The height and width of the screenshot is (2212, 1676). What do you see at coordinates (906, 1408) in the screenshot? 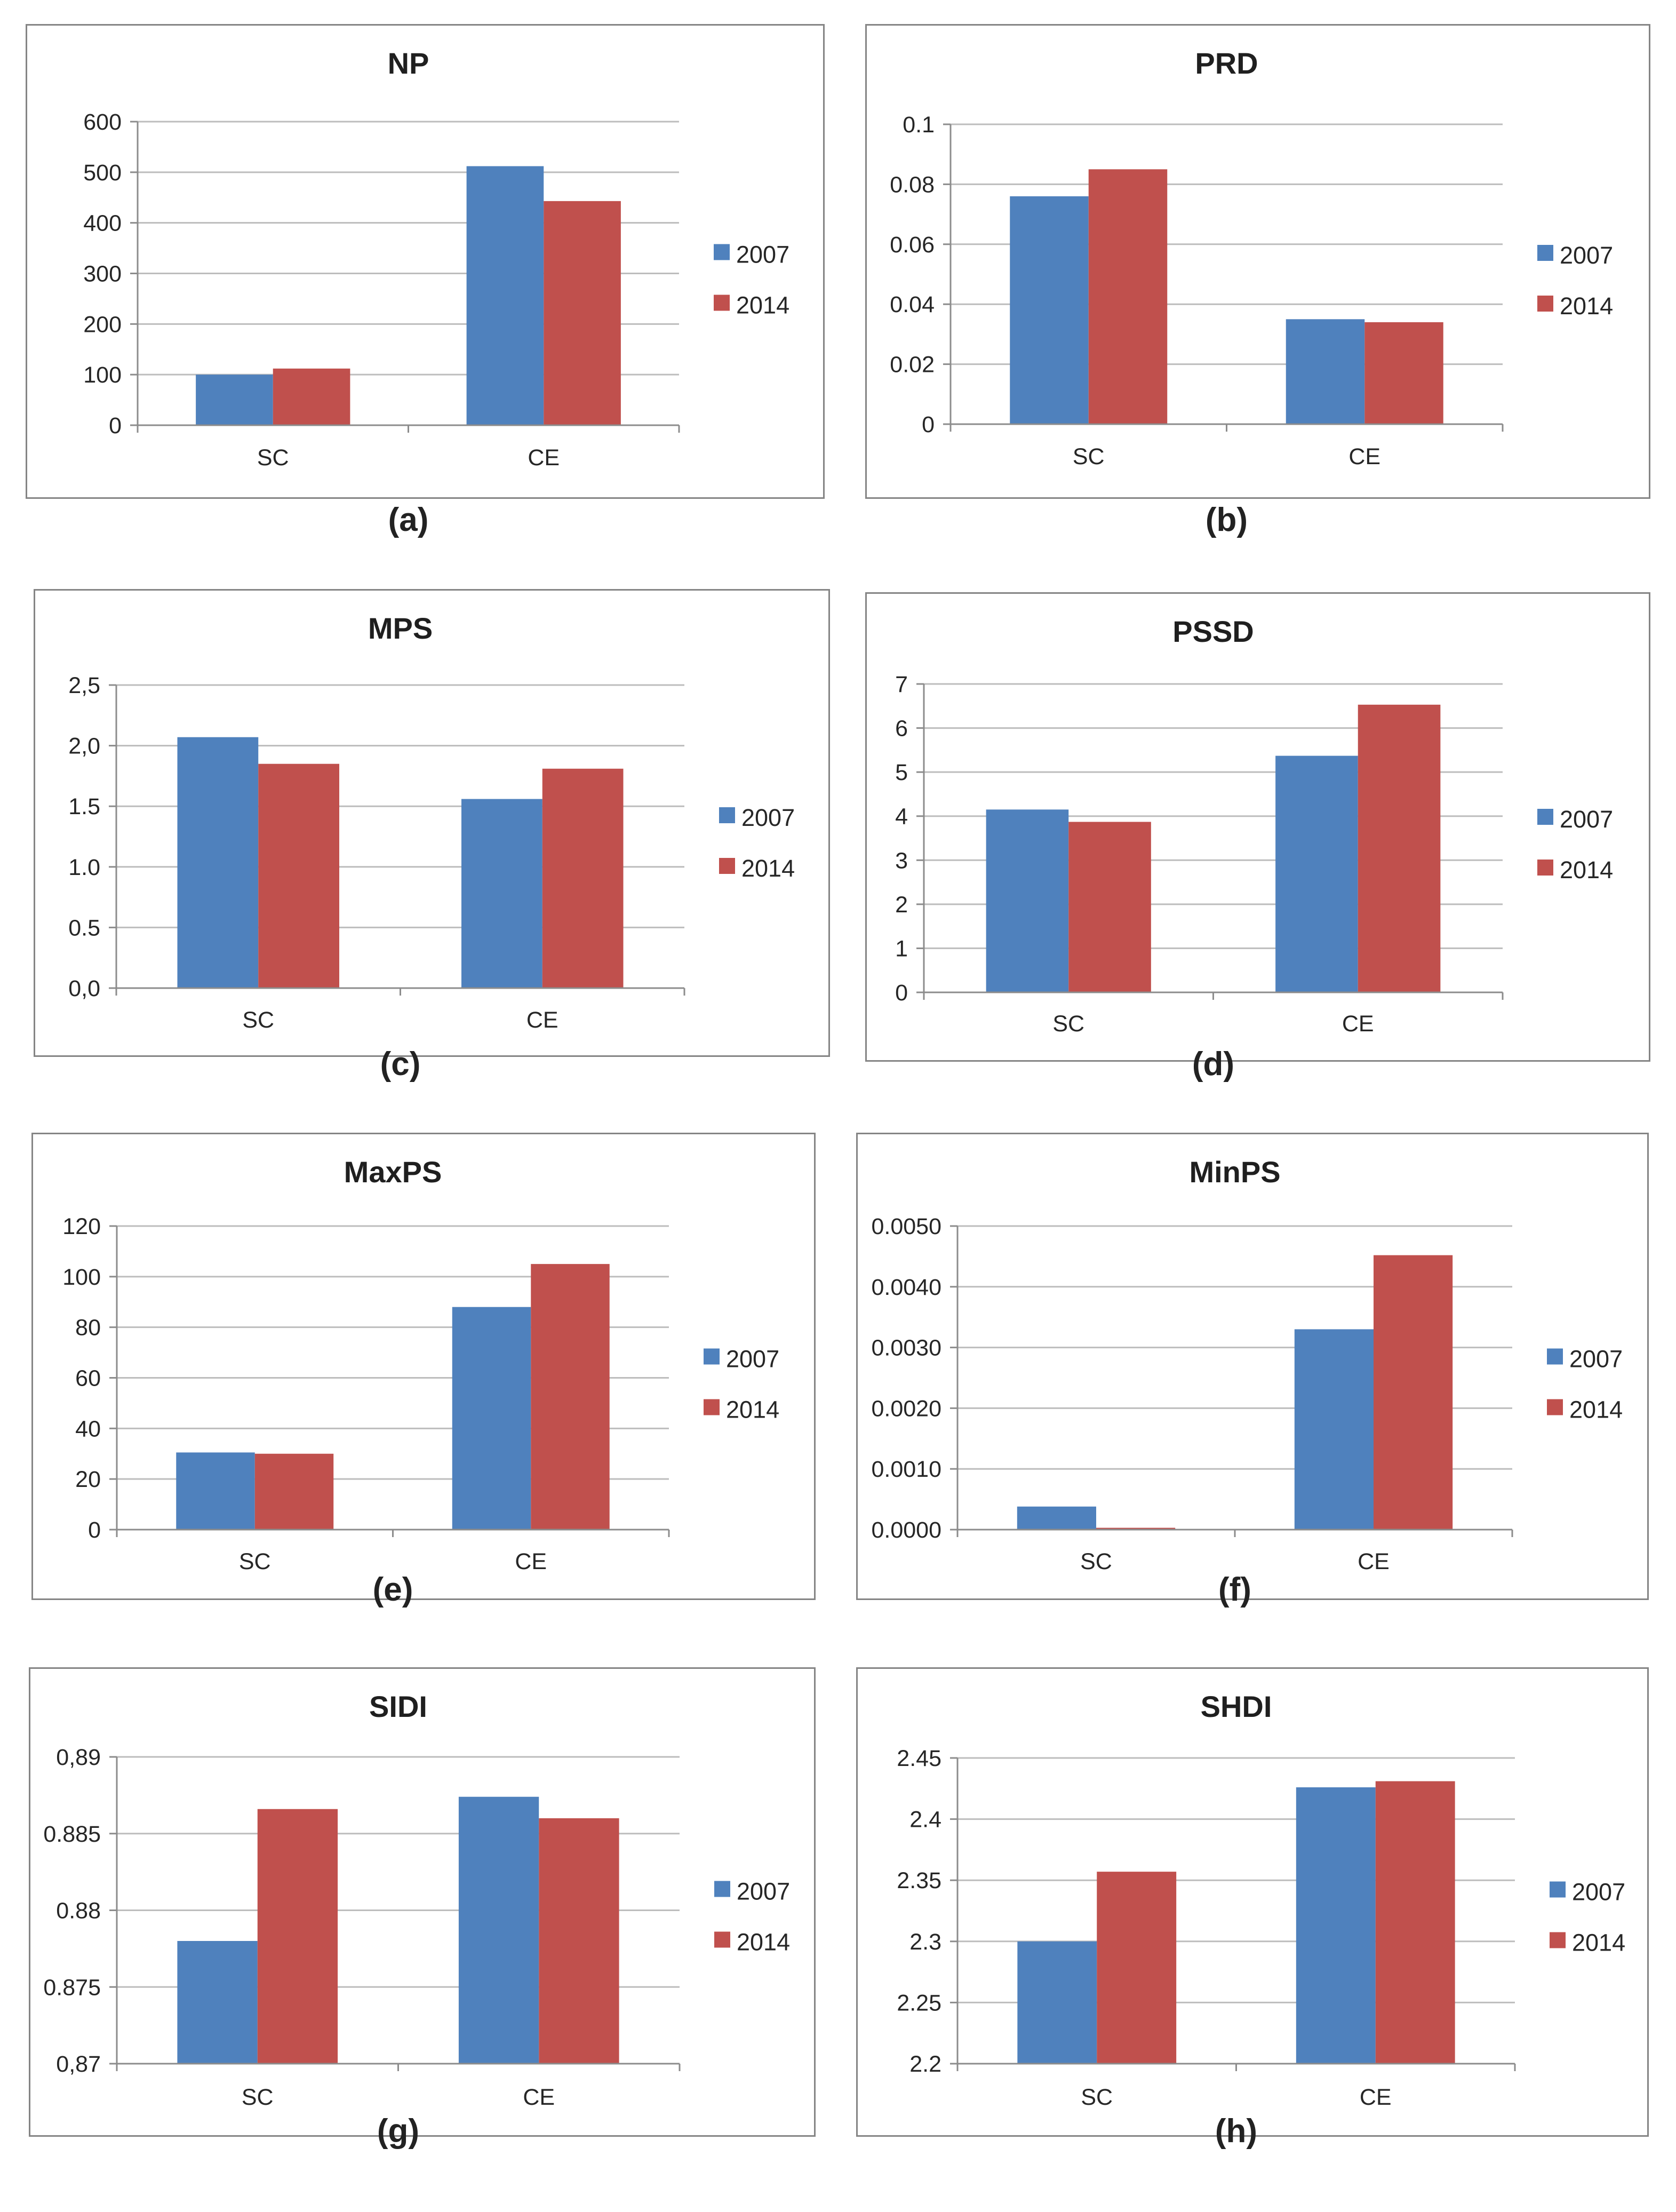
I see `y-tick-label: 0.0020` at bounding box center [906, 1408].